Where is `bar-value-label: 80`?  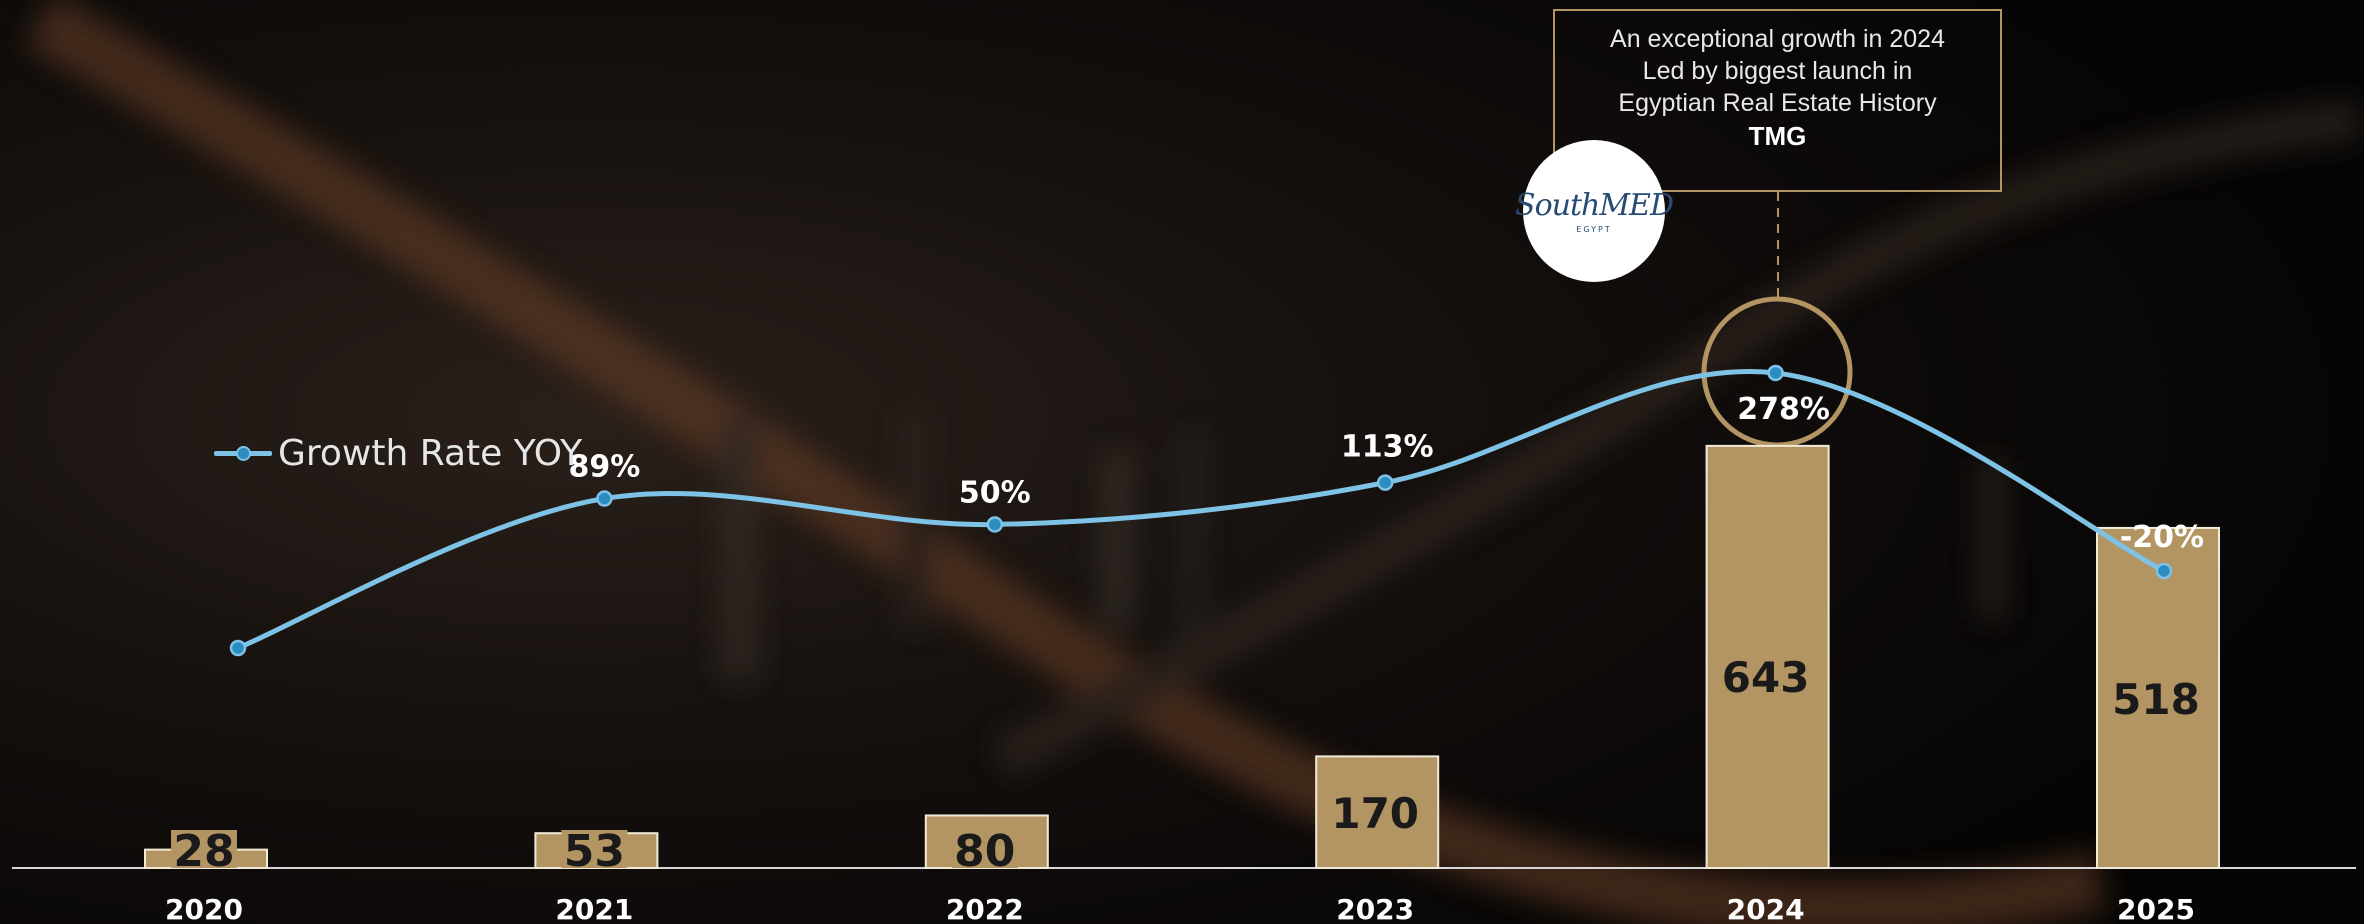 bar-value-label: 80 is located at coordinates (984, 851).